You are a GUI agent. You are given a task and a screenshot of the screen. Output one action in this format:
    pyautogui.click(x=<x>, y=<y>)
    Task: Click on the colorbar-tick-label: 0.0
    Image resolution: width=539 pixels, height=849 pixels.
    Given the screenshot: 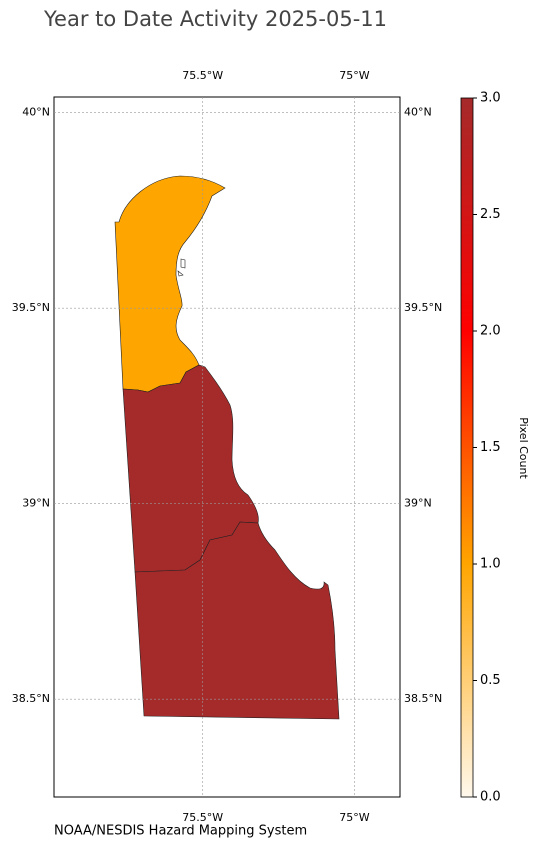 What is the action you would take?
    pyautogui.click(x=490, y=797)
    